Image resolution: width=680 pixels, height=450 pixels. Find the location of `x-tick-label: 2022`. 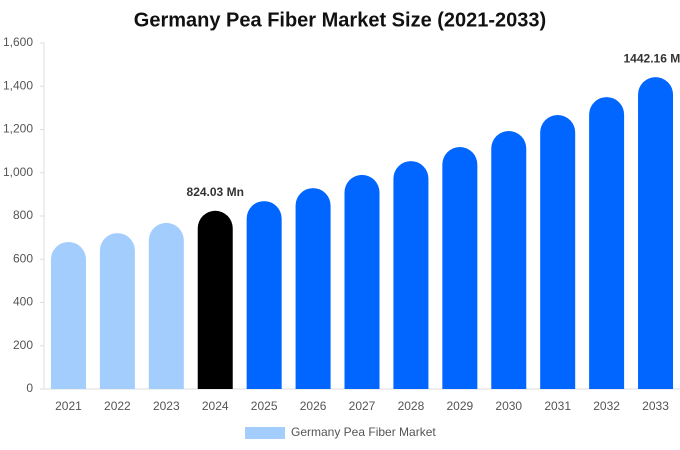

x-tick-label: 2022 is located at coordinates (117, 406).